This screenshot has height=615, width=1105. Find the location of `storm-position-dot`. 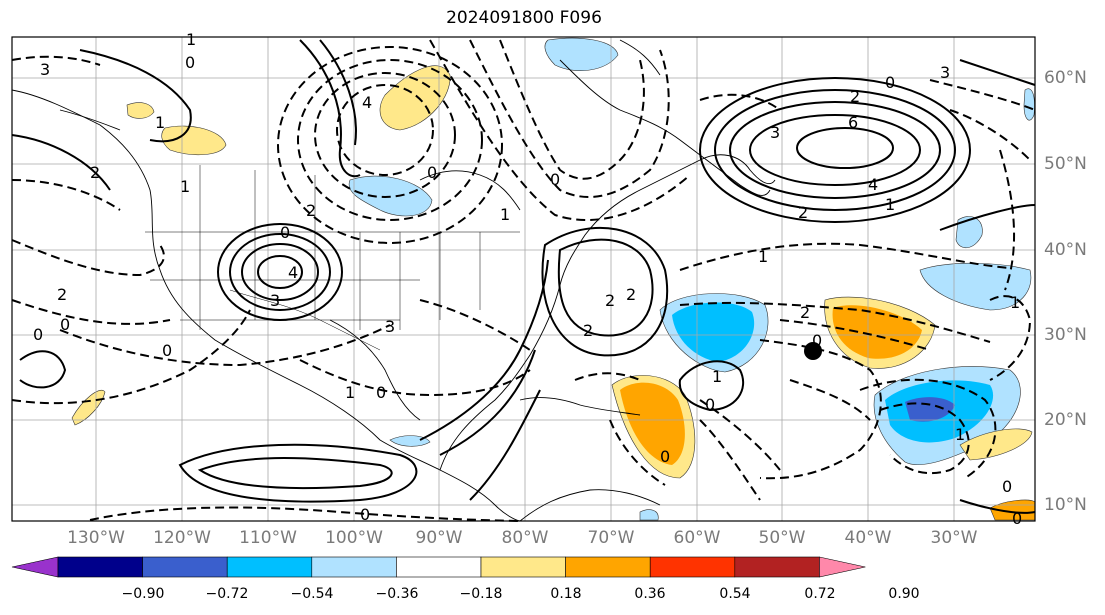

storm-position-dot is located at coordinates (813, 351).